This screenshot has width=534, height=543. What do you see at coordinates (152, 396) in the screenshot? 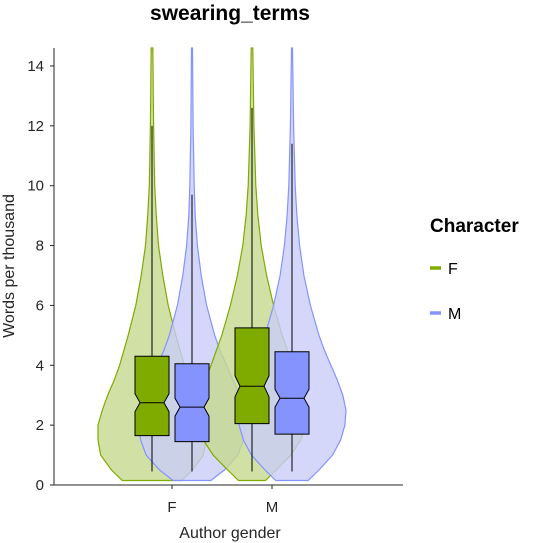
I see `box-f-f` at bounding box center [152, 396].